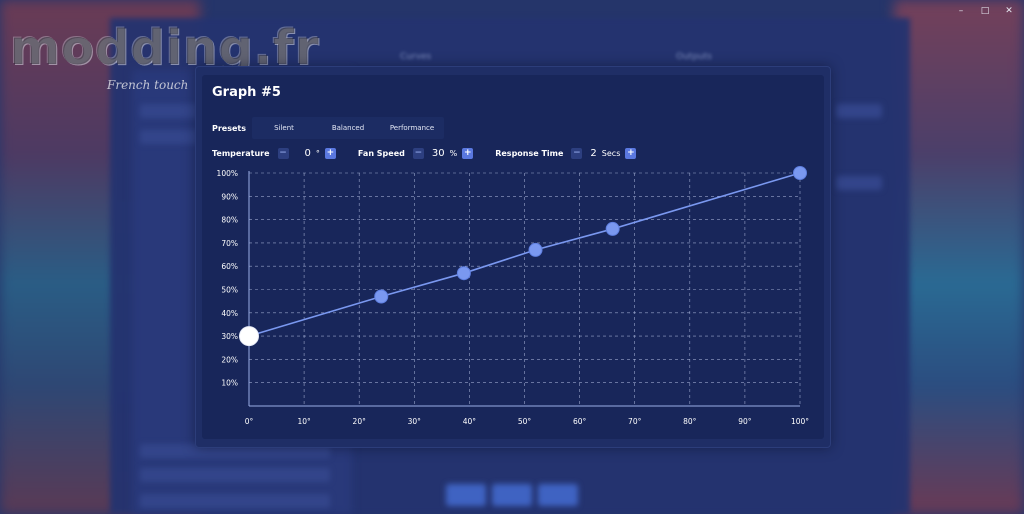 Image resolution: width=1024 pixels, height=514 pixels. What do you see at coordinates (415, 421) in the screenshot?
I see `x-tick-label: 30°` at bounding box center [415, 421].